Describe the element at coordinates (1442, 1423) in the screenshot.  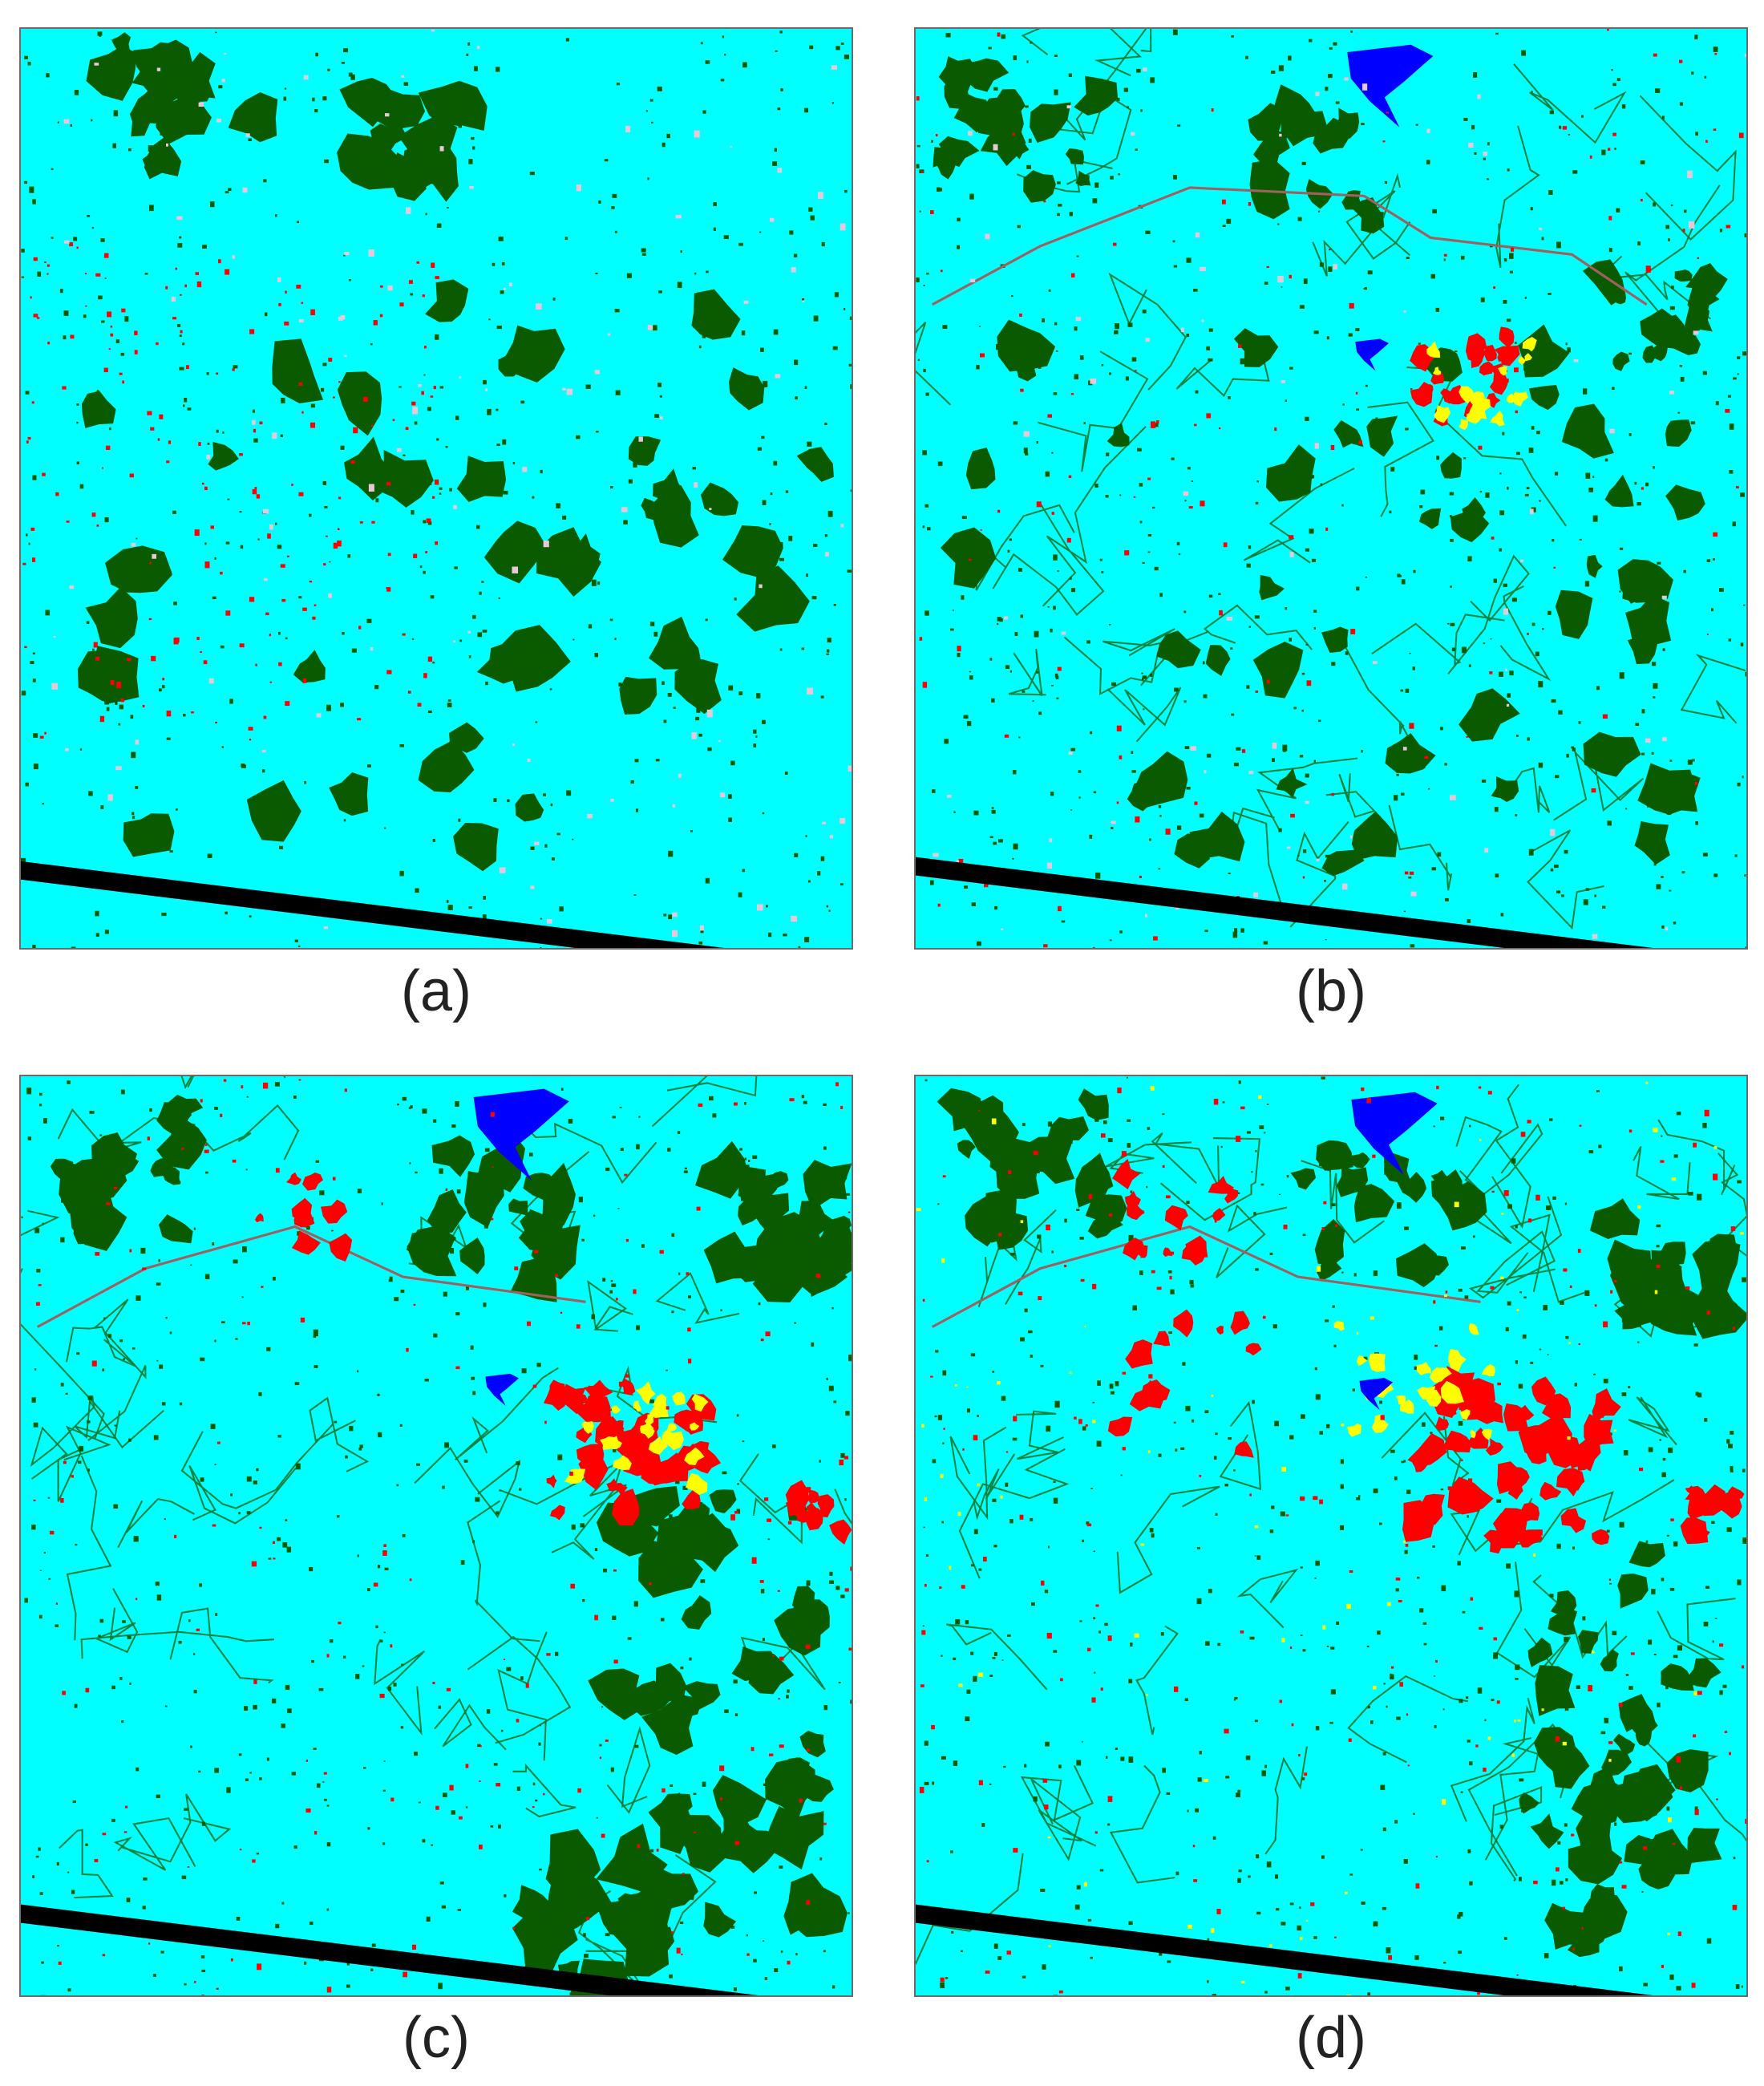
I see `urban-area` at that location.